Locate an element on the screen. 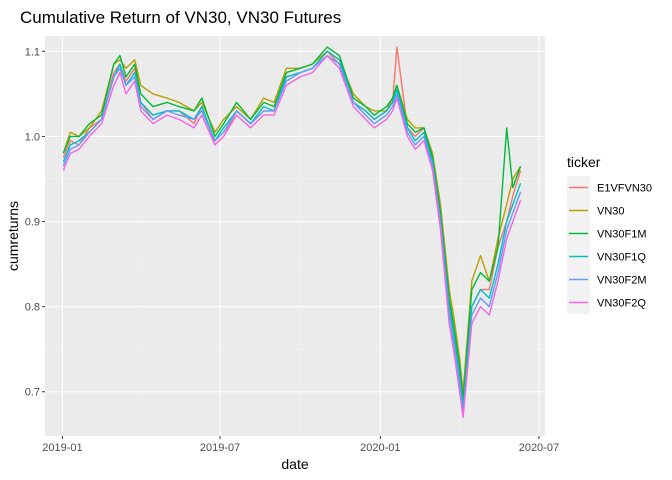  legend-label: VN30F2M is located at coordinates (622, 281).